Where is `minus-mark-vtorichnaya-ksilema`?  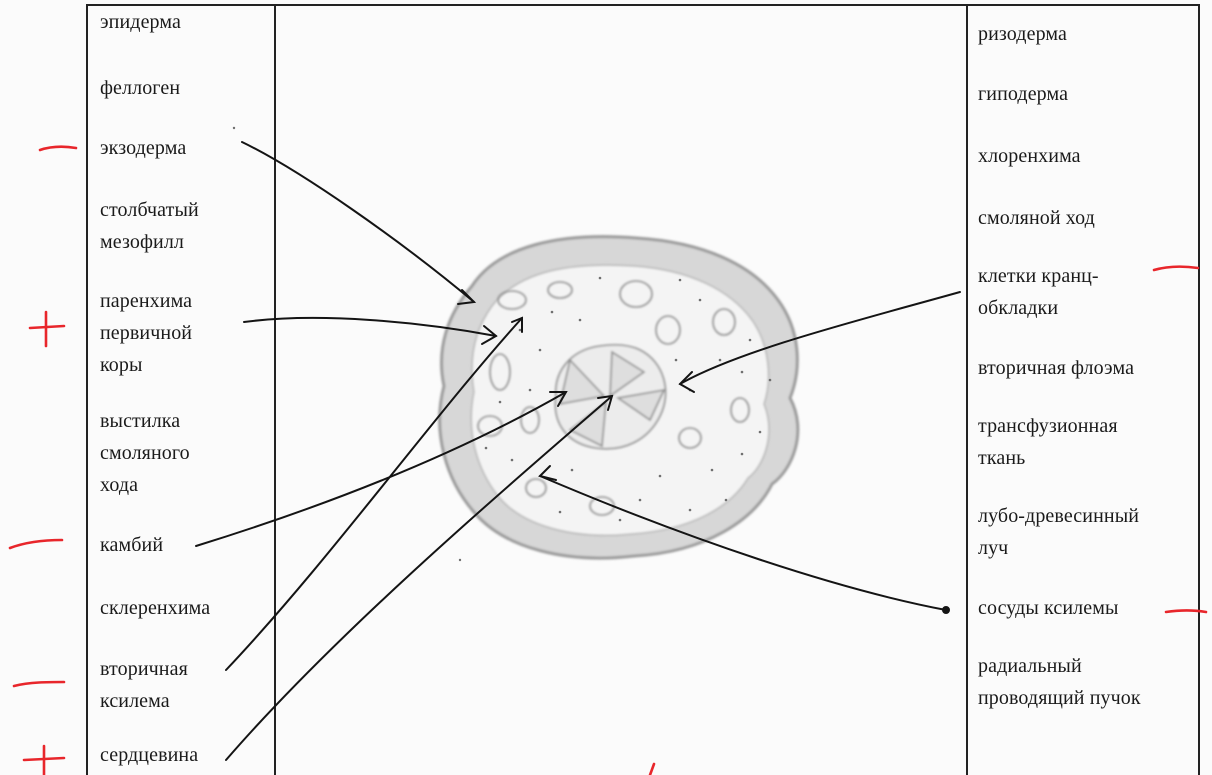
minus-mark-vtorichnaya-ksilema is located at coordinates (39, 684).